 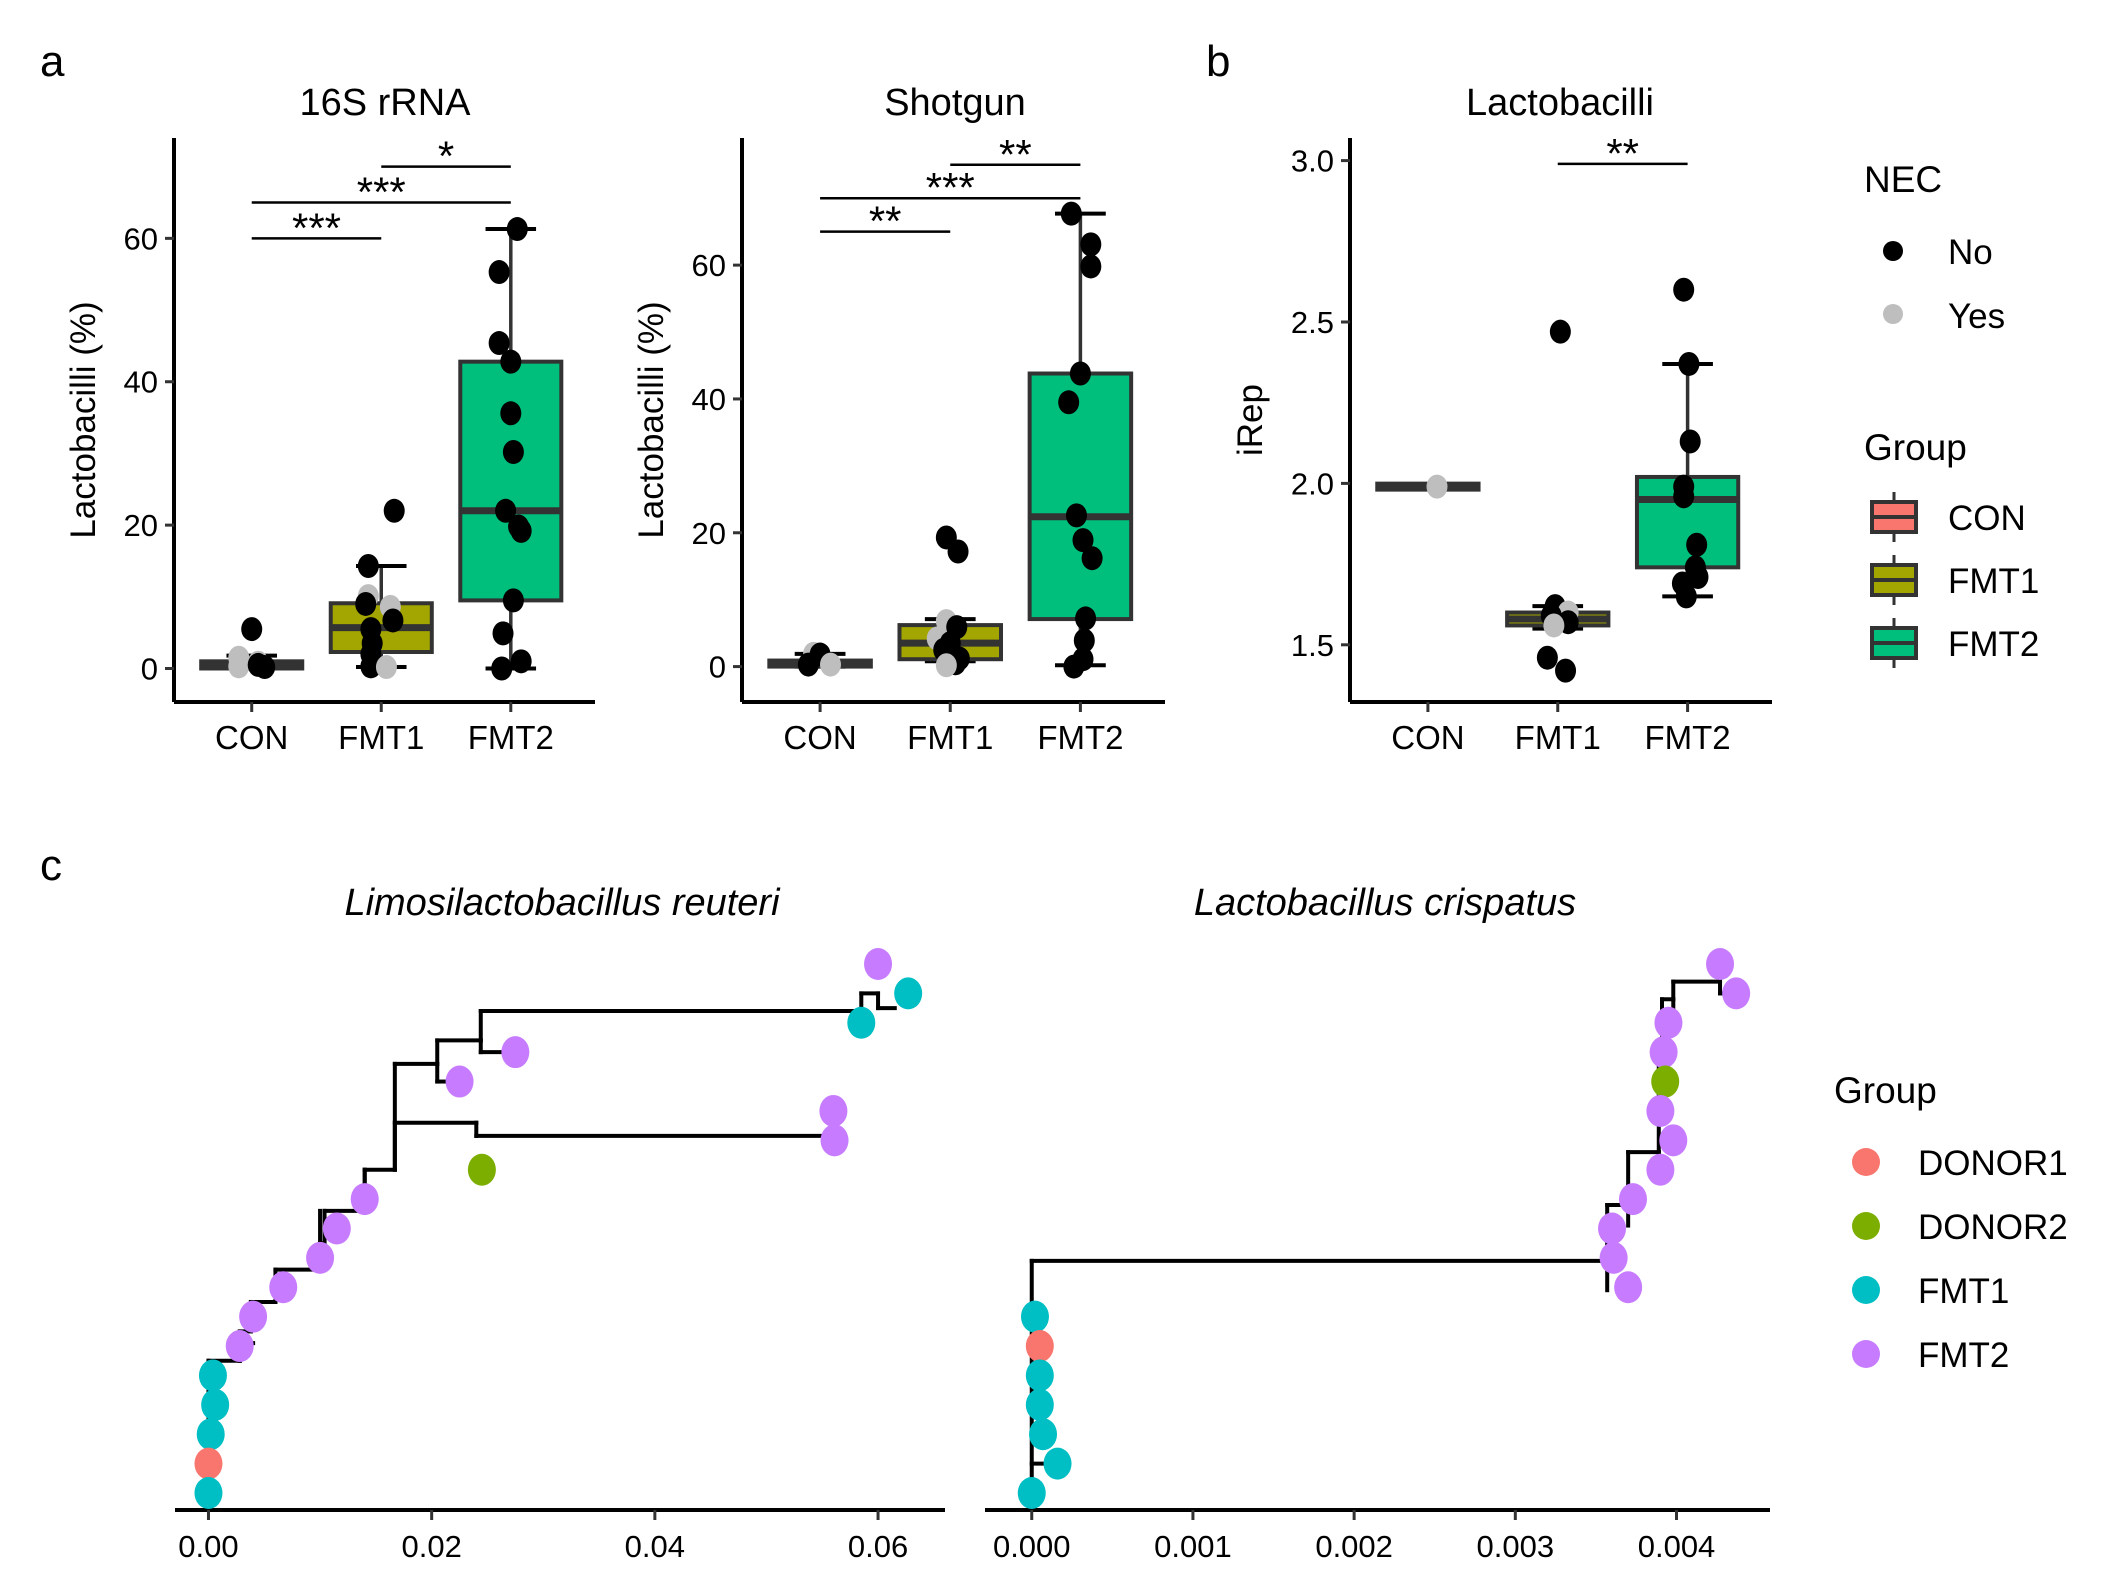 What do you see at coordinates (955, 103) in the screenshot?
I see `chart-title: Shotgun` at bounding box center [955, 103].